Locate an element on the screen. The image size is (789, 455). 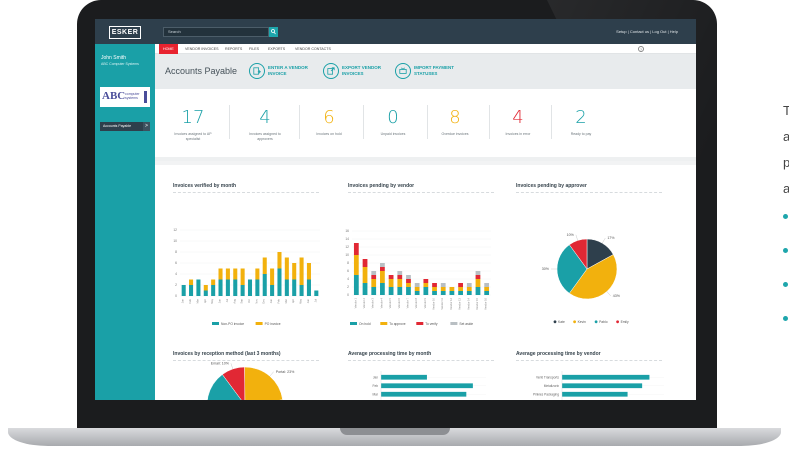
client-logo: ABC computer systems is located at coordinates (125, 97).